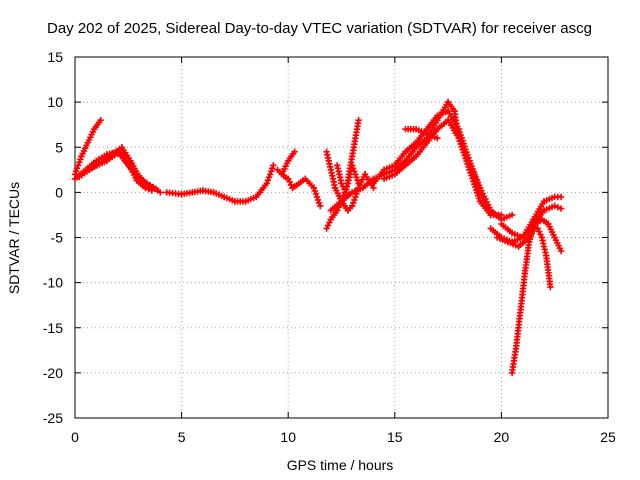 The height and width of the screenshot is (480, 640). I want to click on y-tick-label: 0, so click(59, 192).